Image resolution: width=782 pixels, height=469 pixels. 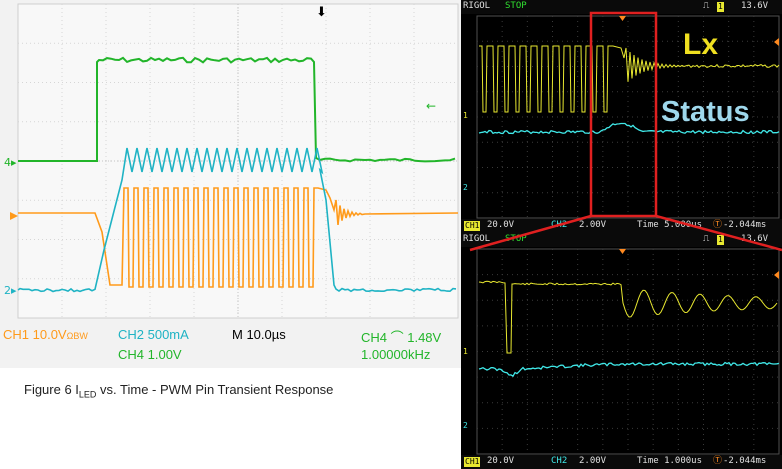 I want to click on ch1-scale-readout: CH1 10.0VΩBW, so click(x=45, y=334).